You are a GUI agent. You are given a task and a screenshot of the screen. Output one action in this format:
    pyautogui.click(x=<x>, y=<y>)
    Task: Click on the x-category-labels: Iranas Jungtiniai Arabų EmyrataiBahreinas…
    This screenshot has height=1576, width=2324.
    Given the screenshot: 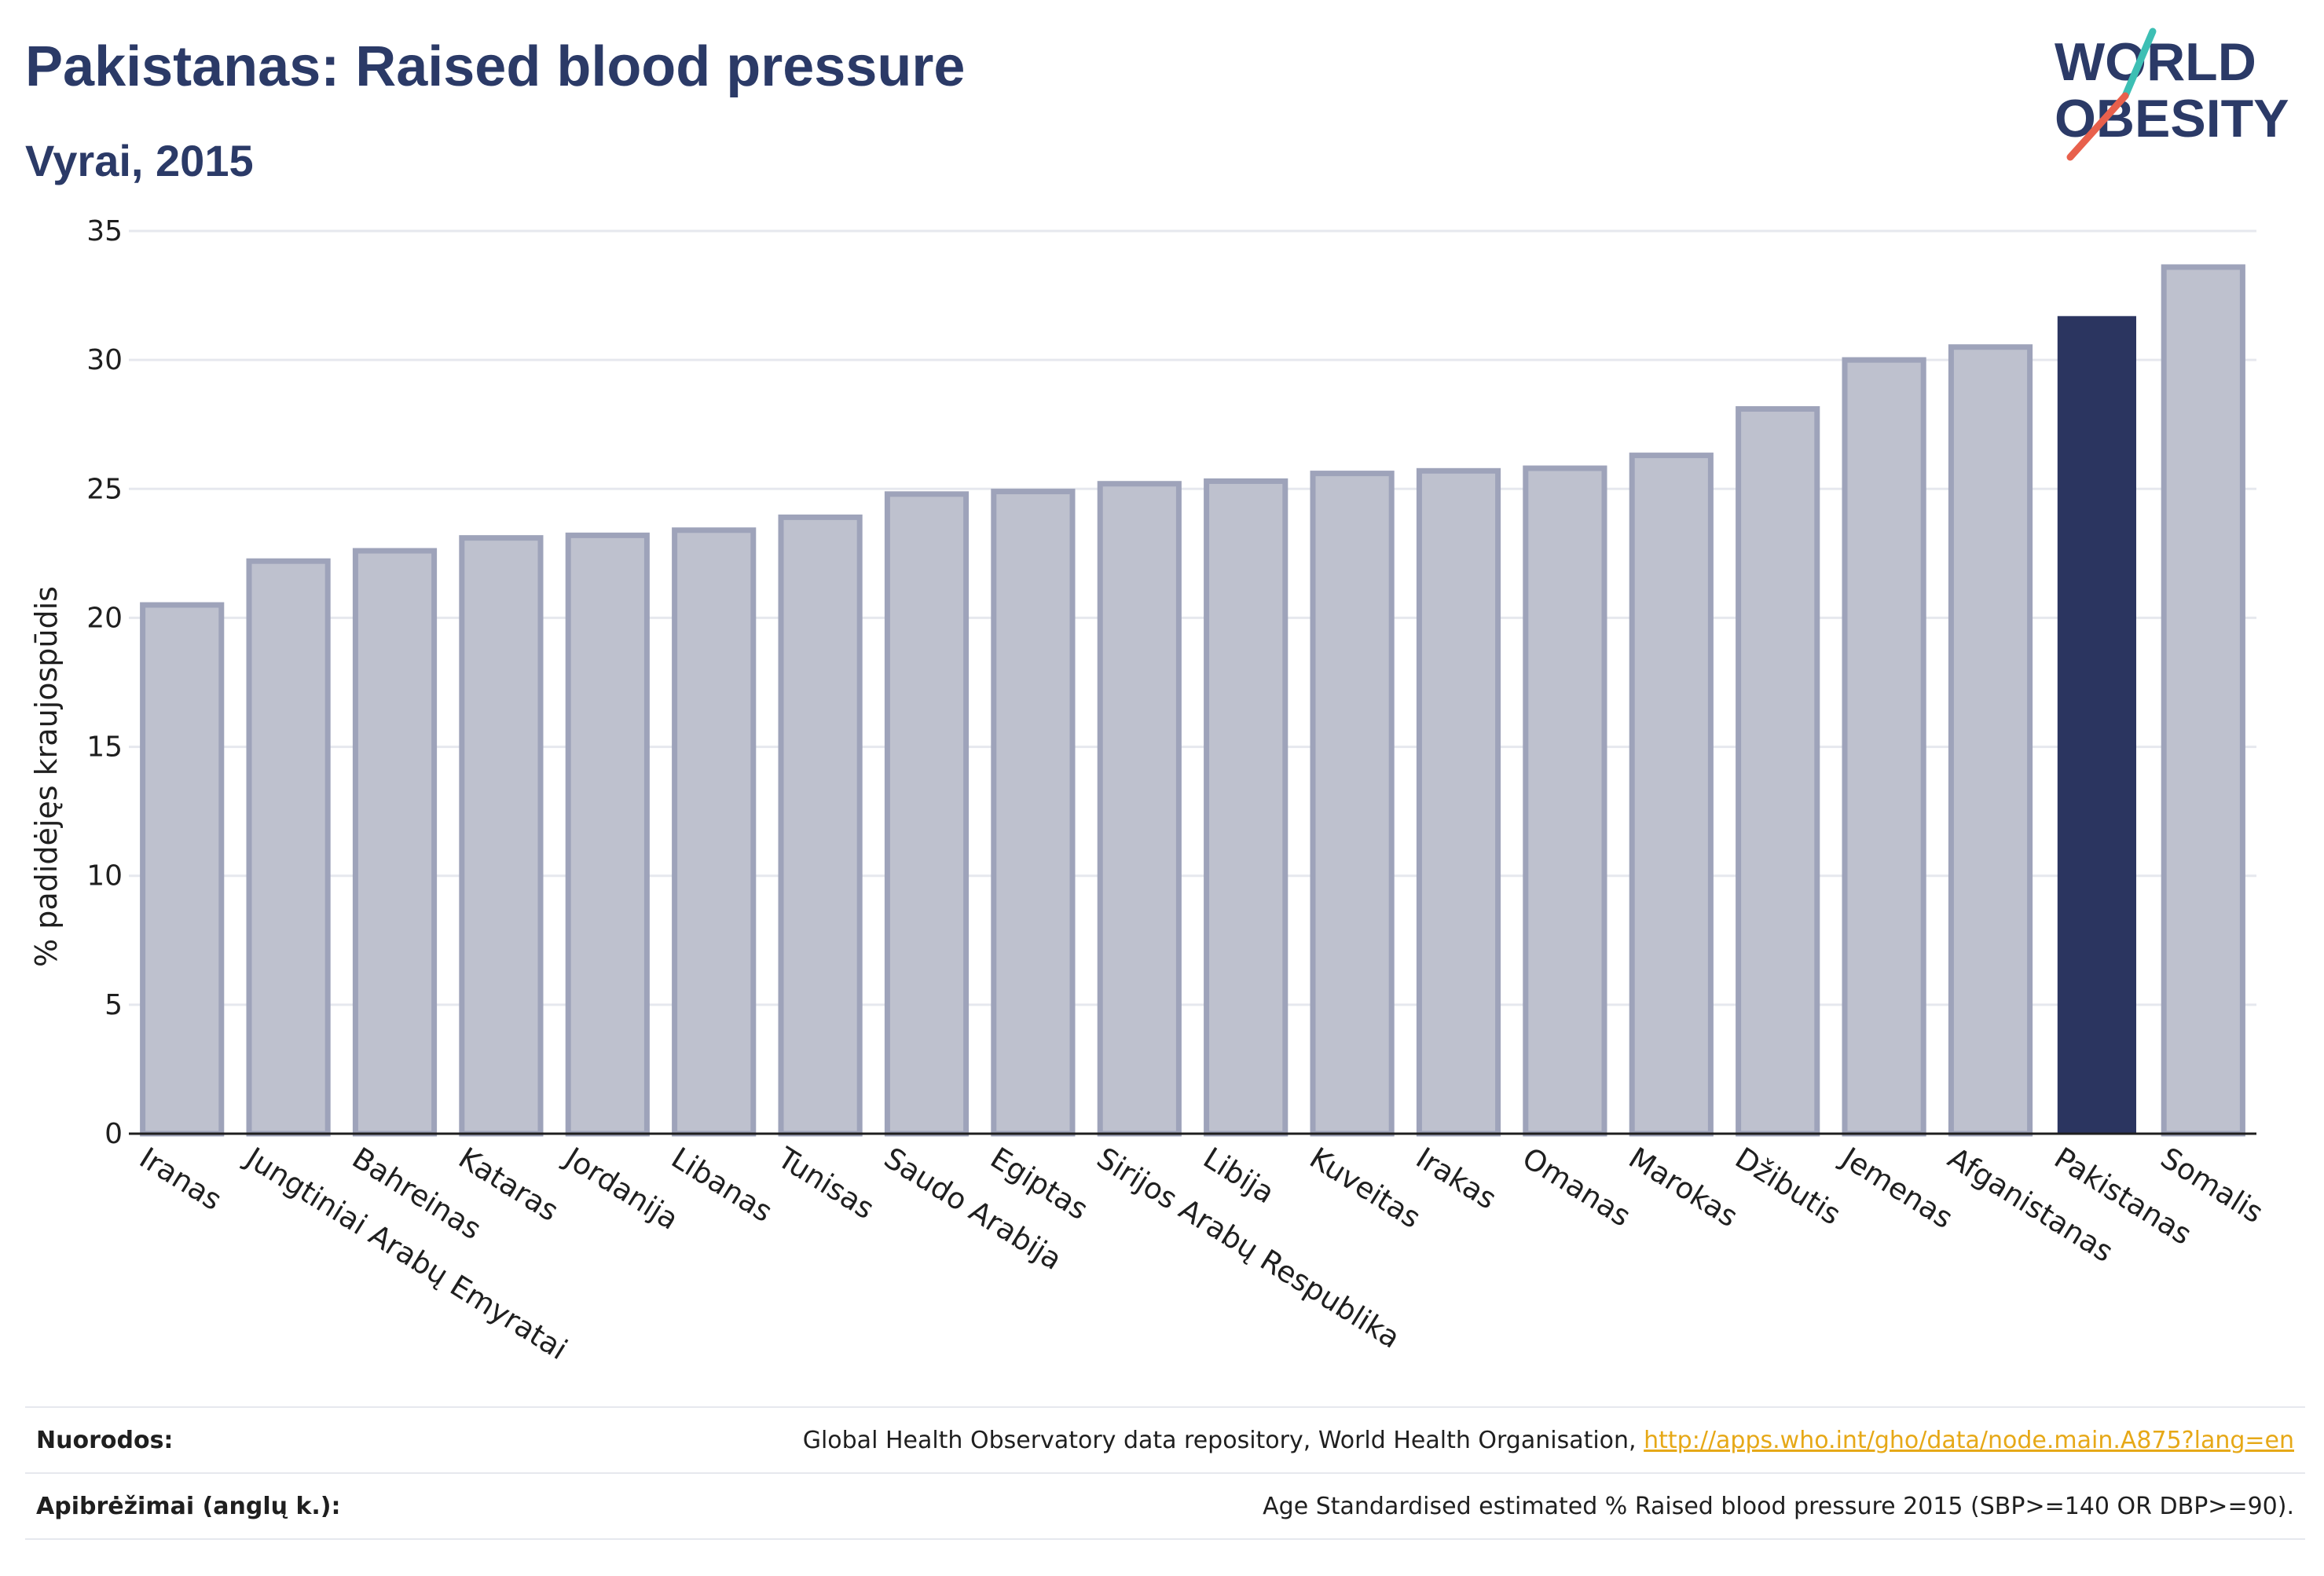 What is the action you would take?
    pyautogui.click(x=1201, y=1253)
    